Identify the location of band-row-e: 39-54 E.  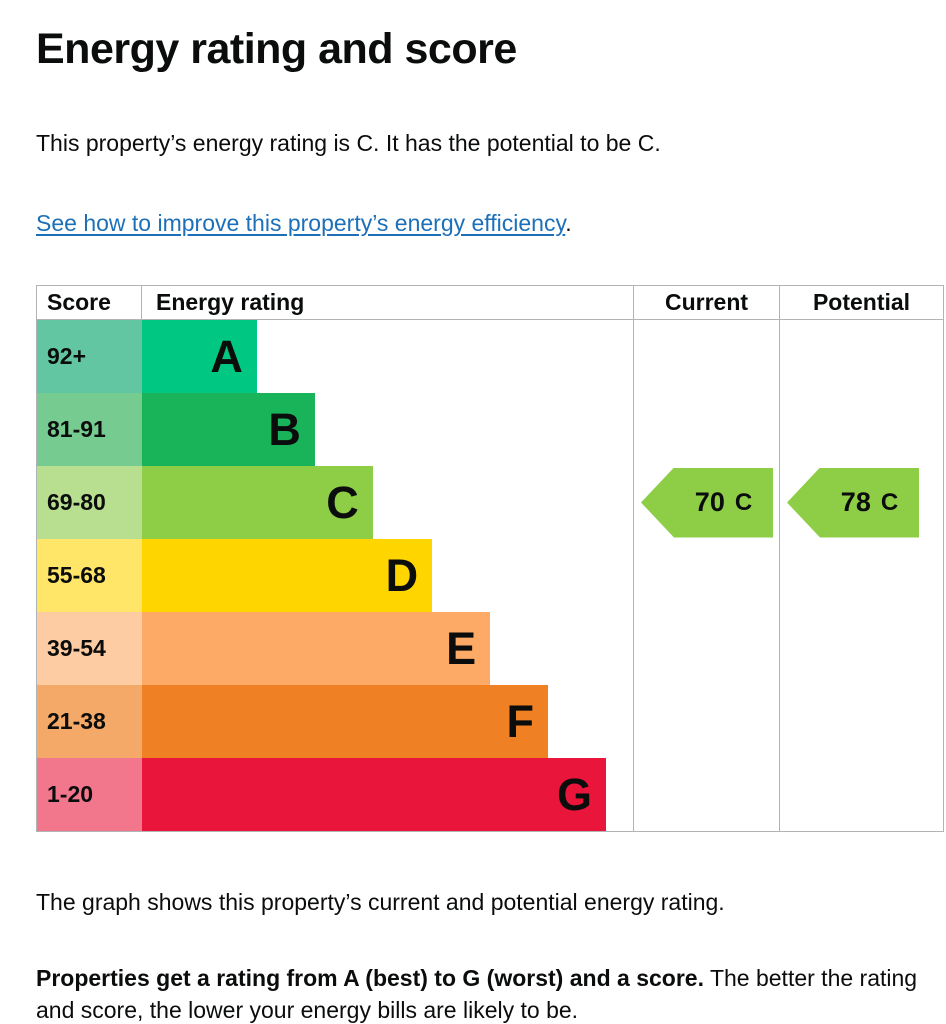
(490, 648).